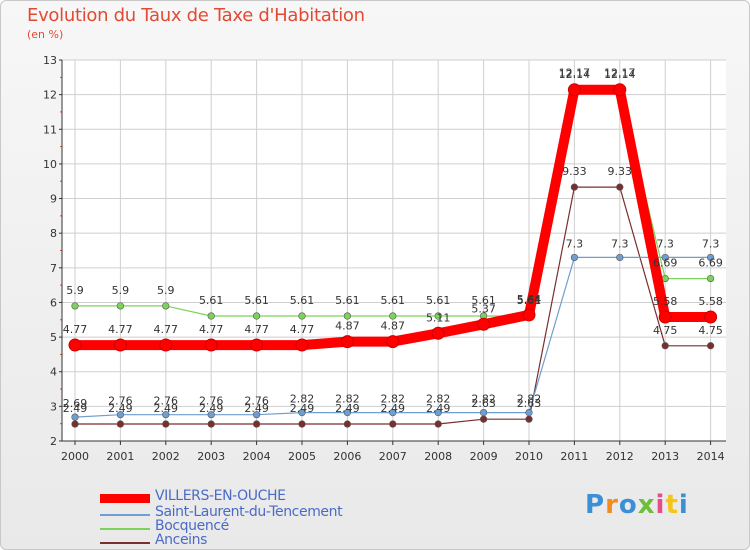 The height and width of the screenshot is (550, 750). What do you see at coordinates (665, 301) in the screenshot?
I see `data-label: 5.58` at bounding box center [665, 301].